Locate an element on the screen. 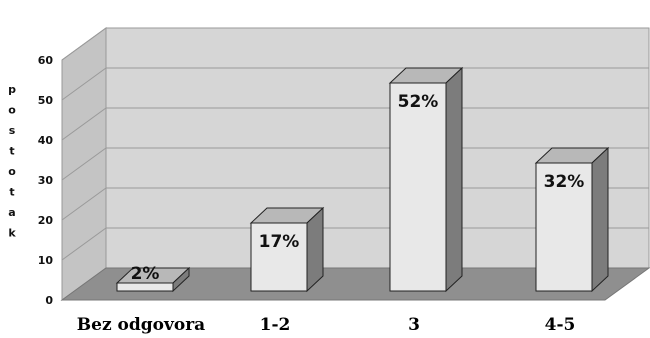  y-tick-label: 30 is located at coordinates (46, 180).